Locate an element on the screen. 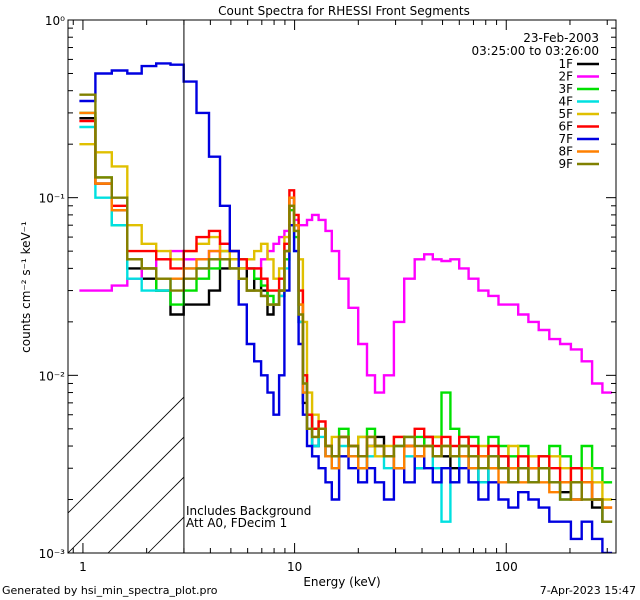  x-tick-label: 100 is located at coordinates (506, 567).